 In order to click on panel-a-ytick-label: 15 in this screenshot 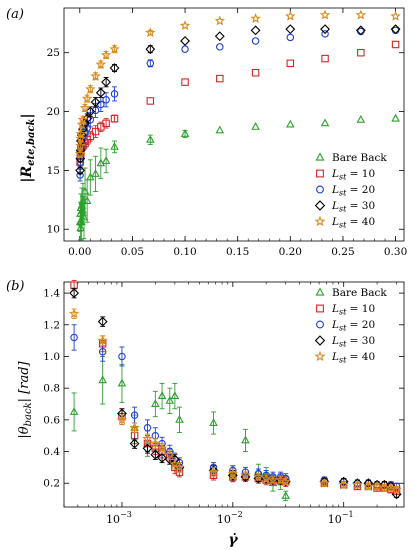, I will do `click(53, 171)`.